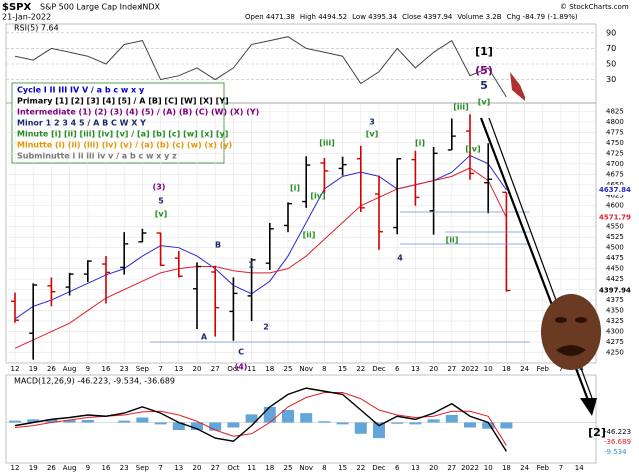 This screenshot has width=639, height=476. What do you see at coordinates (375, 17) in the screenshot?
I see `quote-field: Low 4395.34` at bounding box center [375, 17].